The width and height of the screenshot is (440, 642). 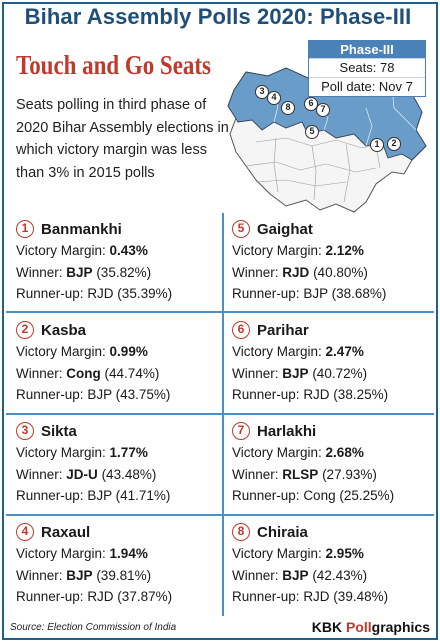 What do you see at coordinates (130, 596) in the screenshot?
I see `runner-value: RJD (37.87%)` at bounding box center [130, 596].